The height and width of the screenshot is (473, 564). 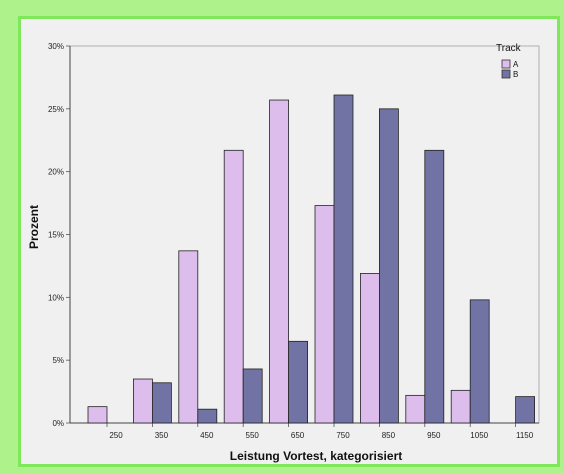 I want to click on frame-band-left, so click(x=9, y=236).